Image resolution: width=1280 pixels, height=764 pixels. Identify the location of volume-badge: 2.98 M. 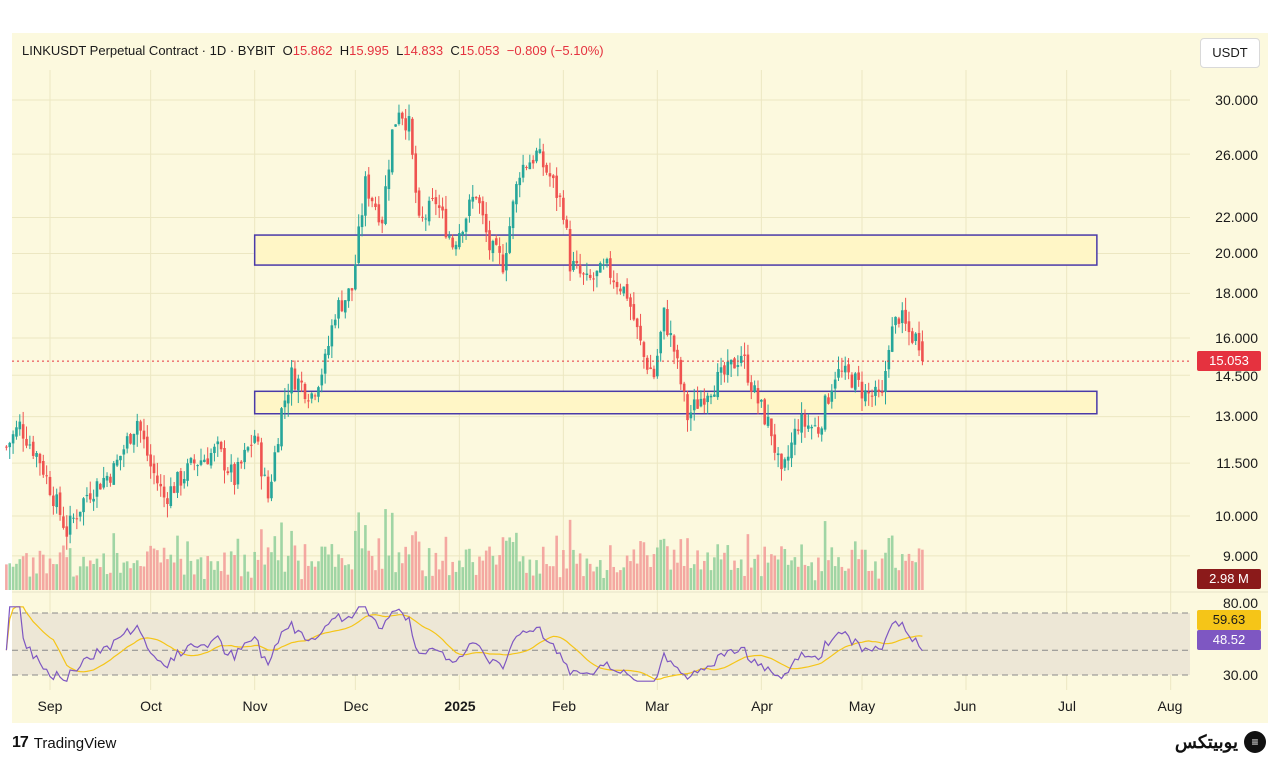
(1229, 579).